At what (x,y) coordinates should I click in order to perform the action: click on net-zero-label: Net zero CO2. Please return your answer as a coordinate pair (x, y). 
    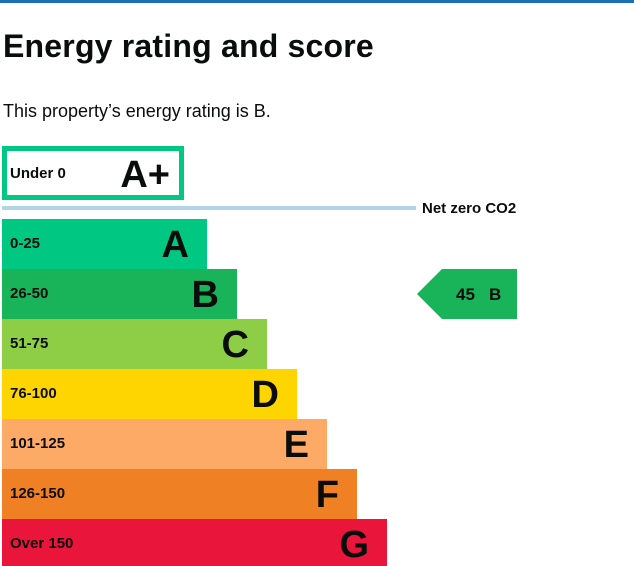
    Looking at the image, I should click on (469, 208).